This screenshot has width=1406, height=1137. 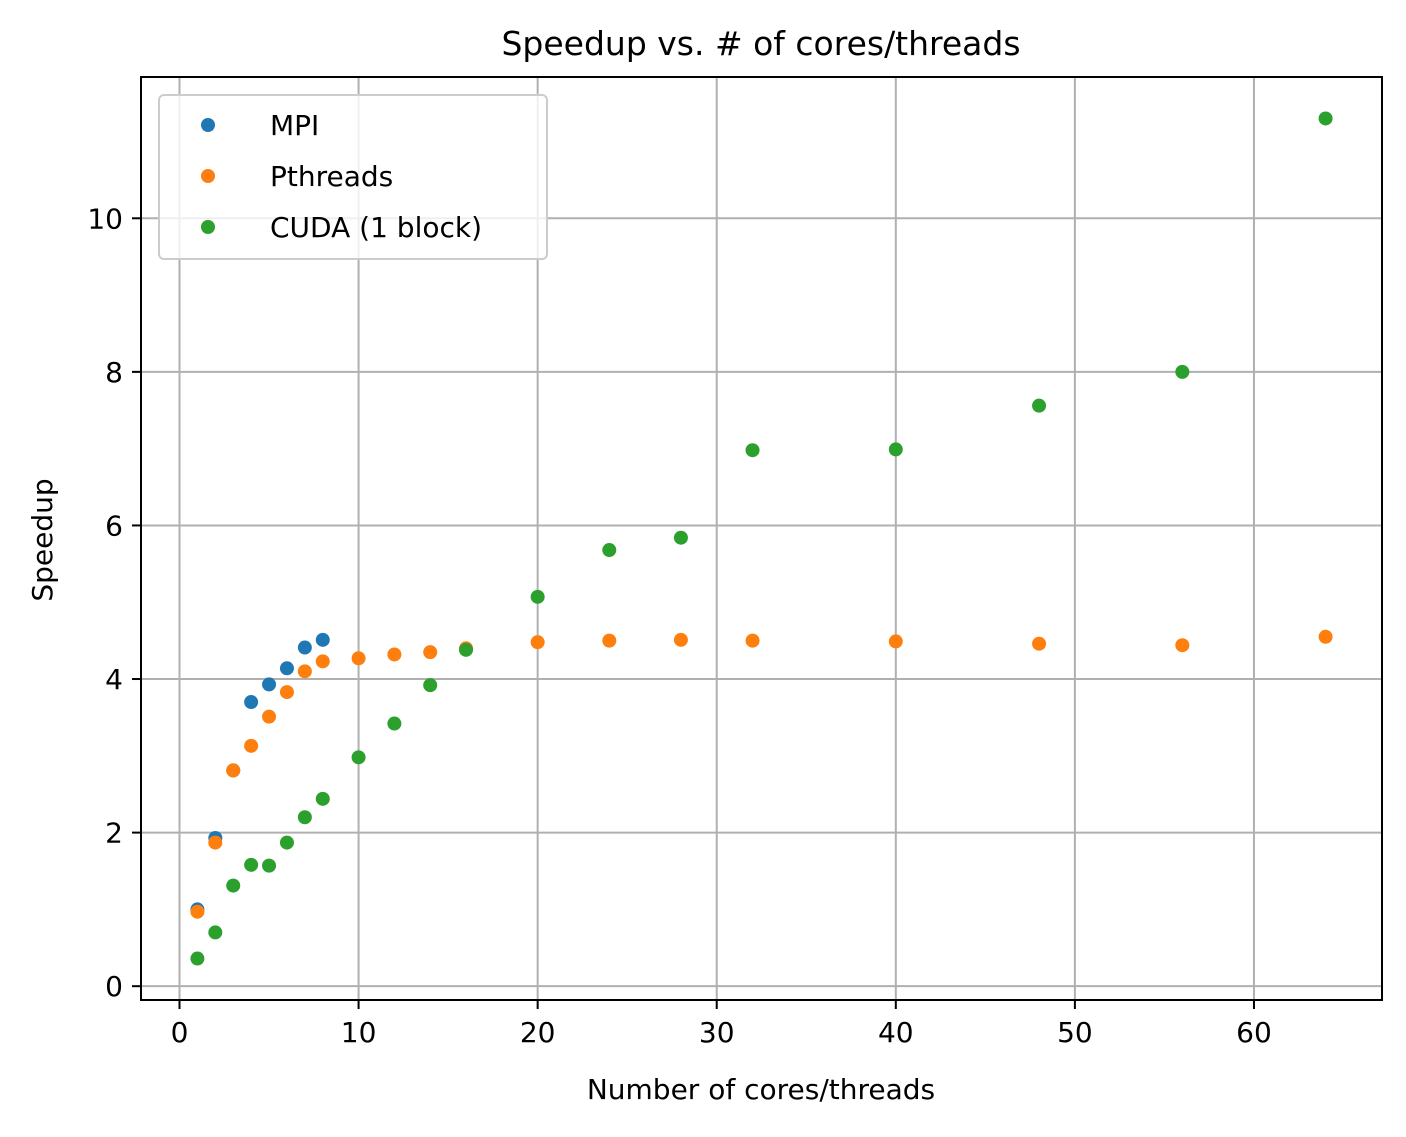 I want to click on y-tick-label: 0, so click(x=114, y=986).